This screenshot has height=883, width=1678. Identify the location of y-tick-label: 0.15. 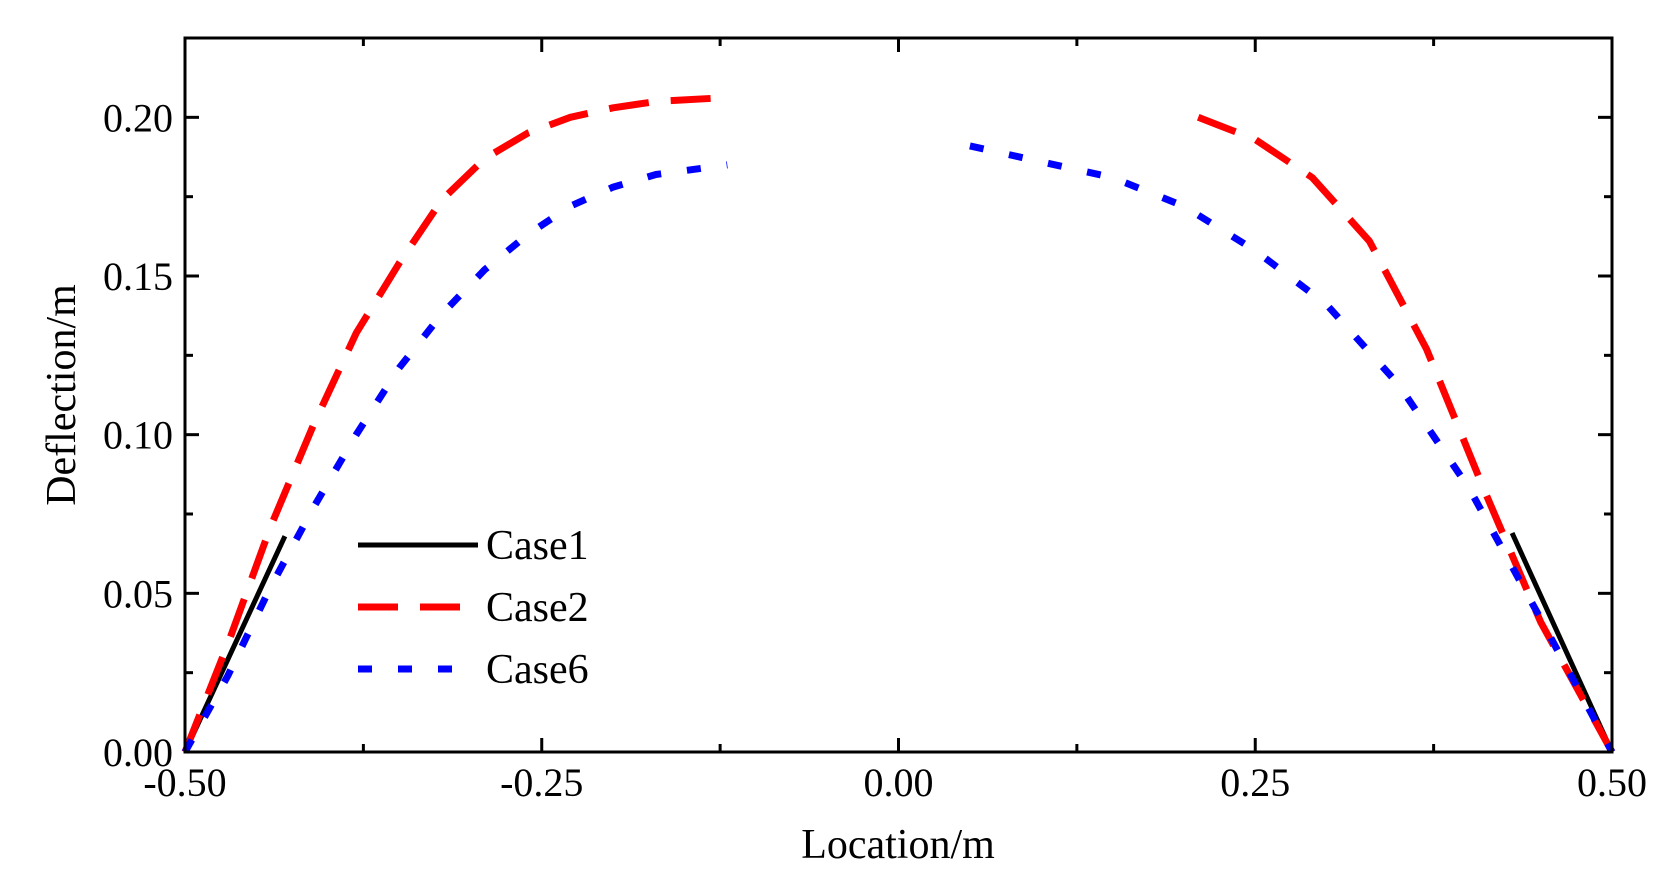
(138, 276).